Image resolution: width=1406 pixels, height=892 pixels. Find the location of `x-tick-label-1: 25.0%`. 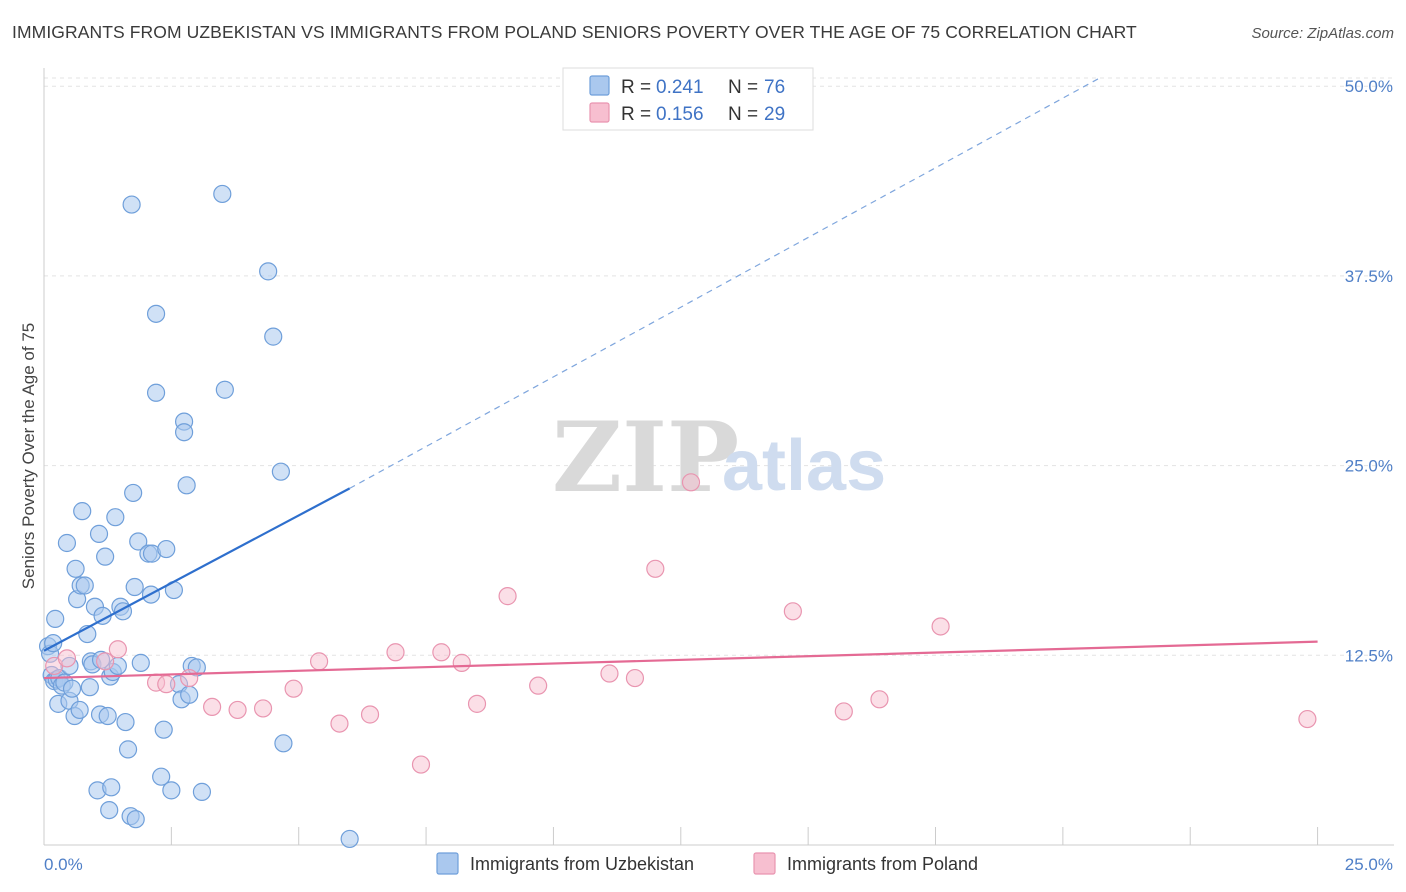

x-tick-label-1: 25.0% is located at coordinates (1369, 864).